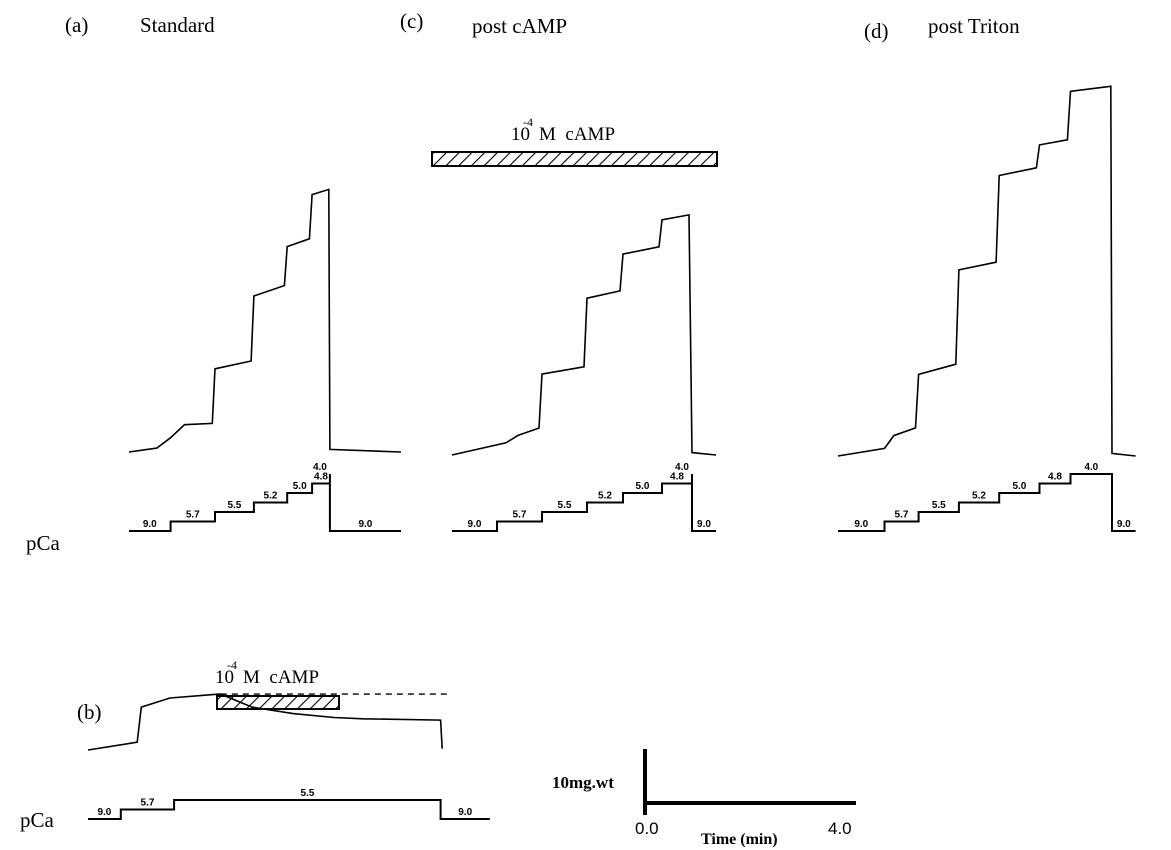  What do you see at coordinates (278, 702) in the screenshot?
I see `camp-bar-b-rect` at bounding box center [278, 702].